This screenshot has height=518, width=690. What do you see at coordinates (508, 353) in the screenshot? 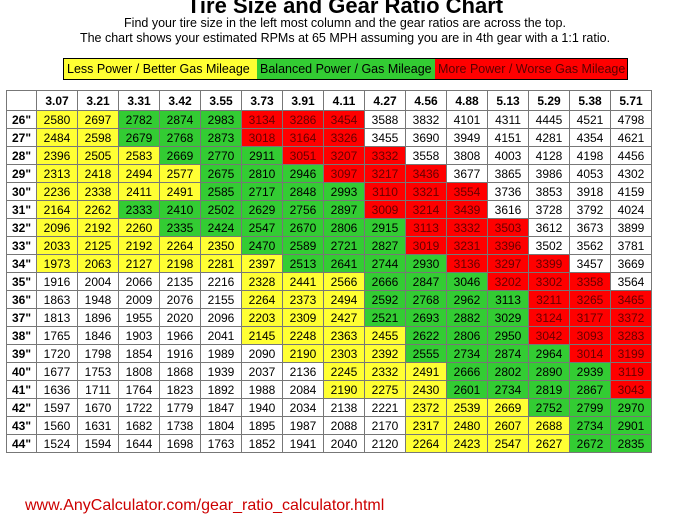
I see `rpm-cell: 2874` at bounding box center [508, 353].